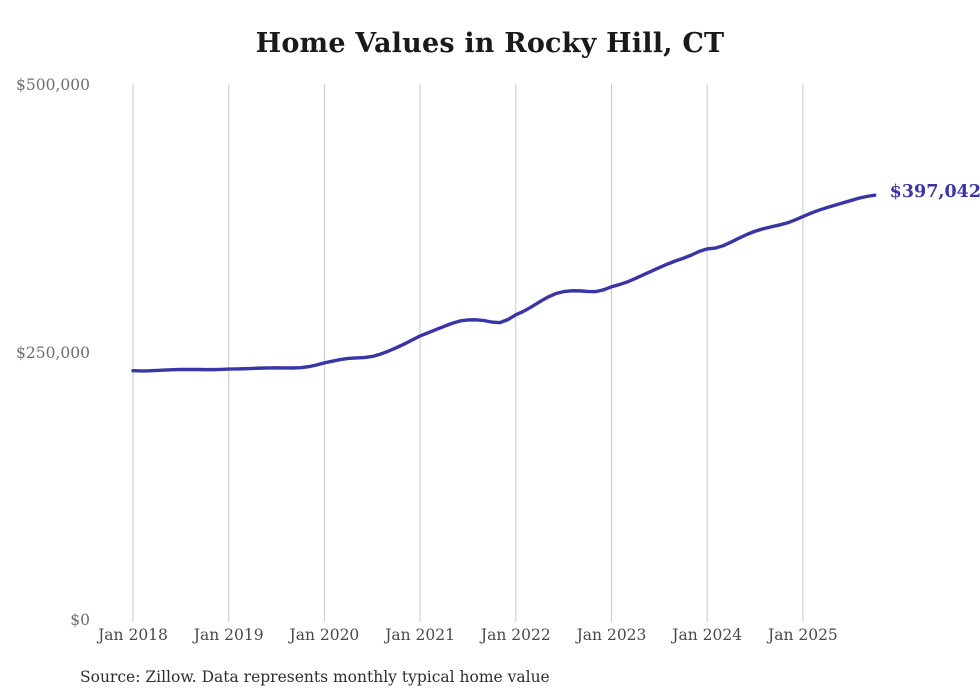 The image size is (980, 699). What do you see at coordinates (611, 635) in the screenshot?
I see `x-tick-label: Jan 2023` at bounding box center [611, 635].